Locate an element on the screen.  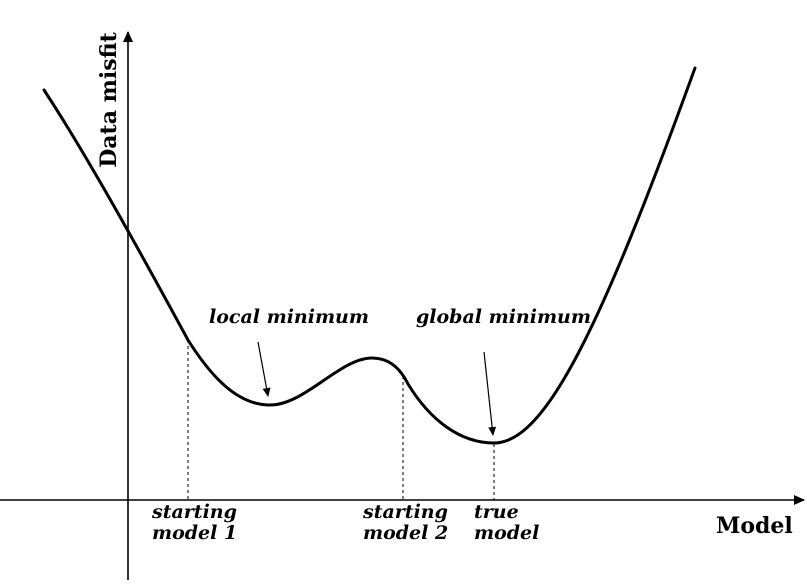
starting-model-1-line2: model 1 is located at coordinates (194, 533).